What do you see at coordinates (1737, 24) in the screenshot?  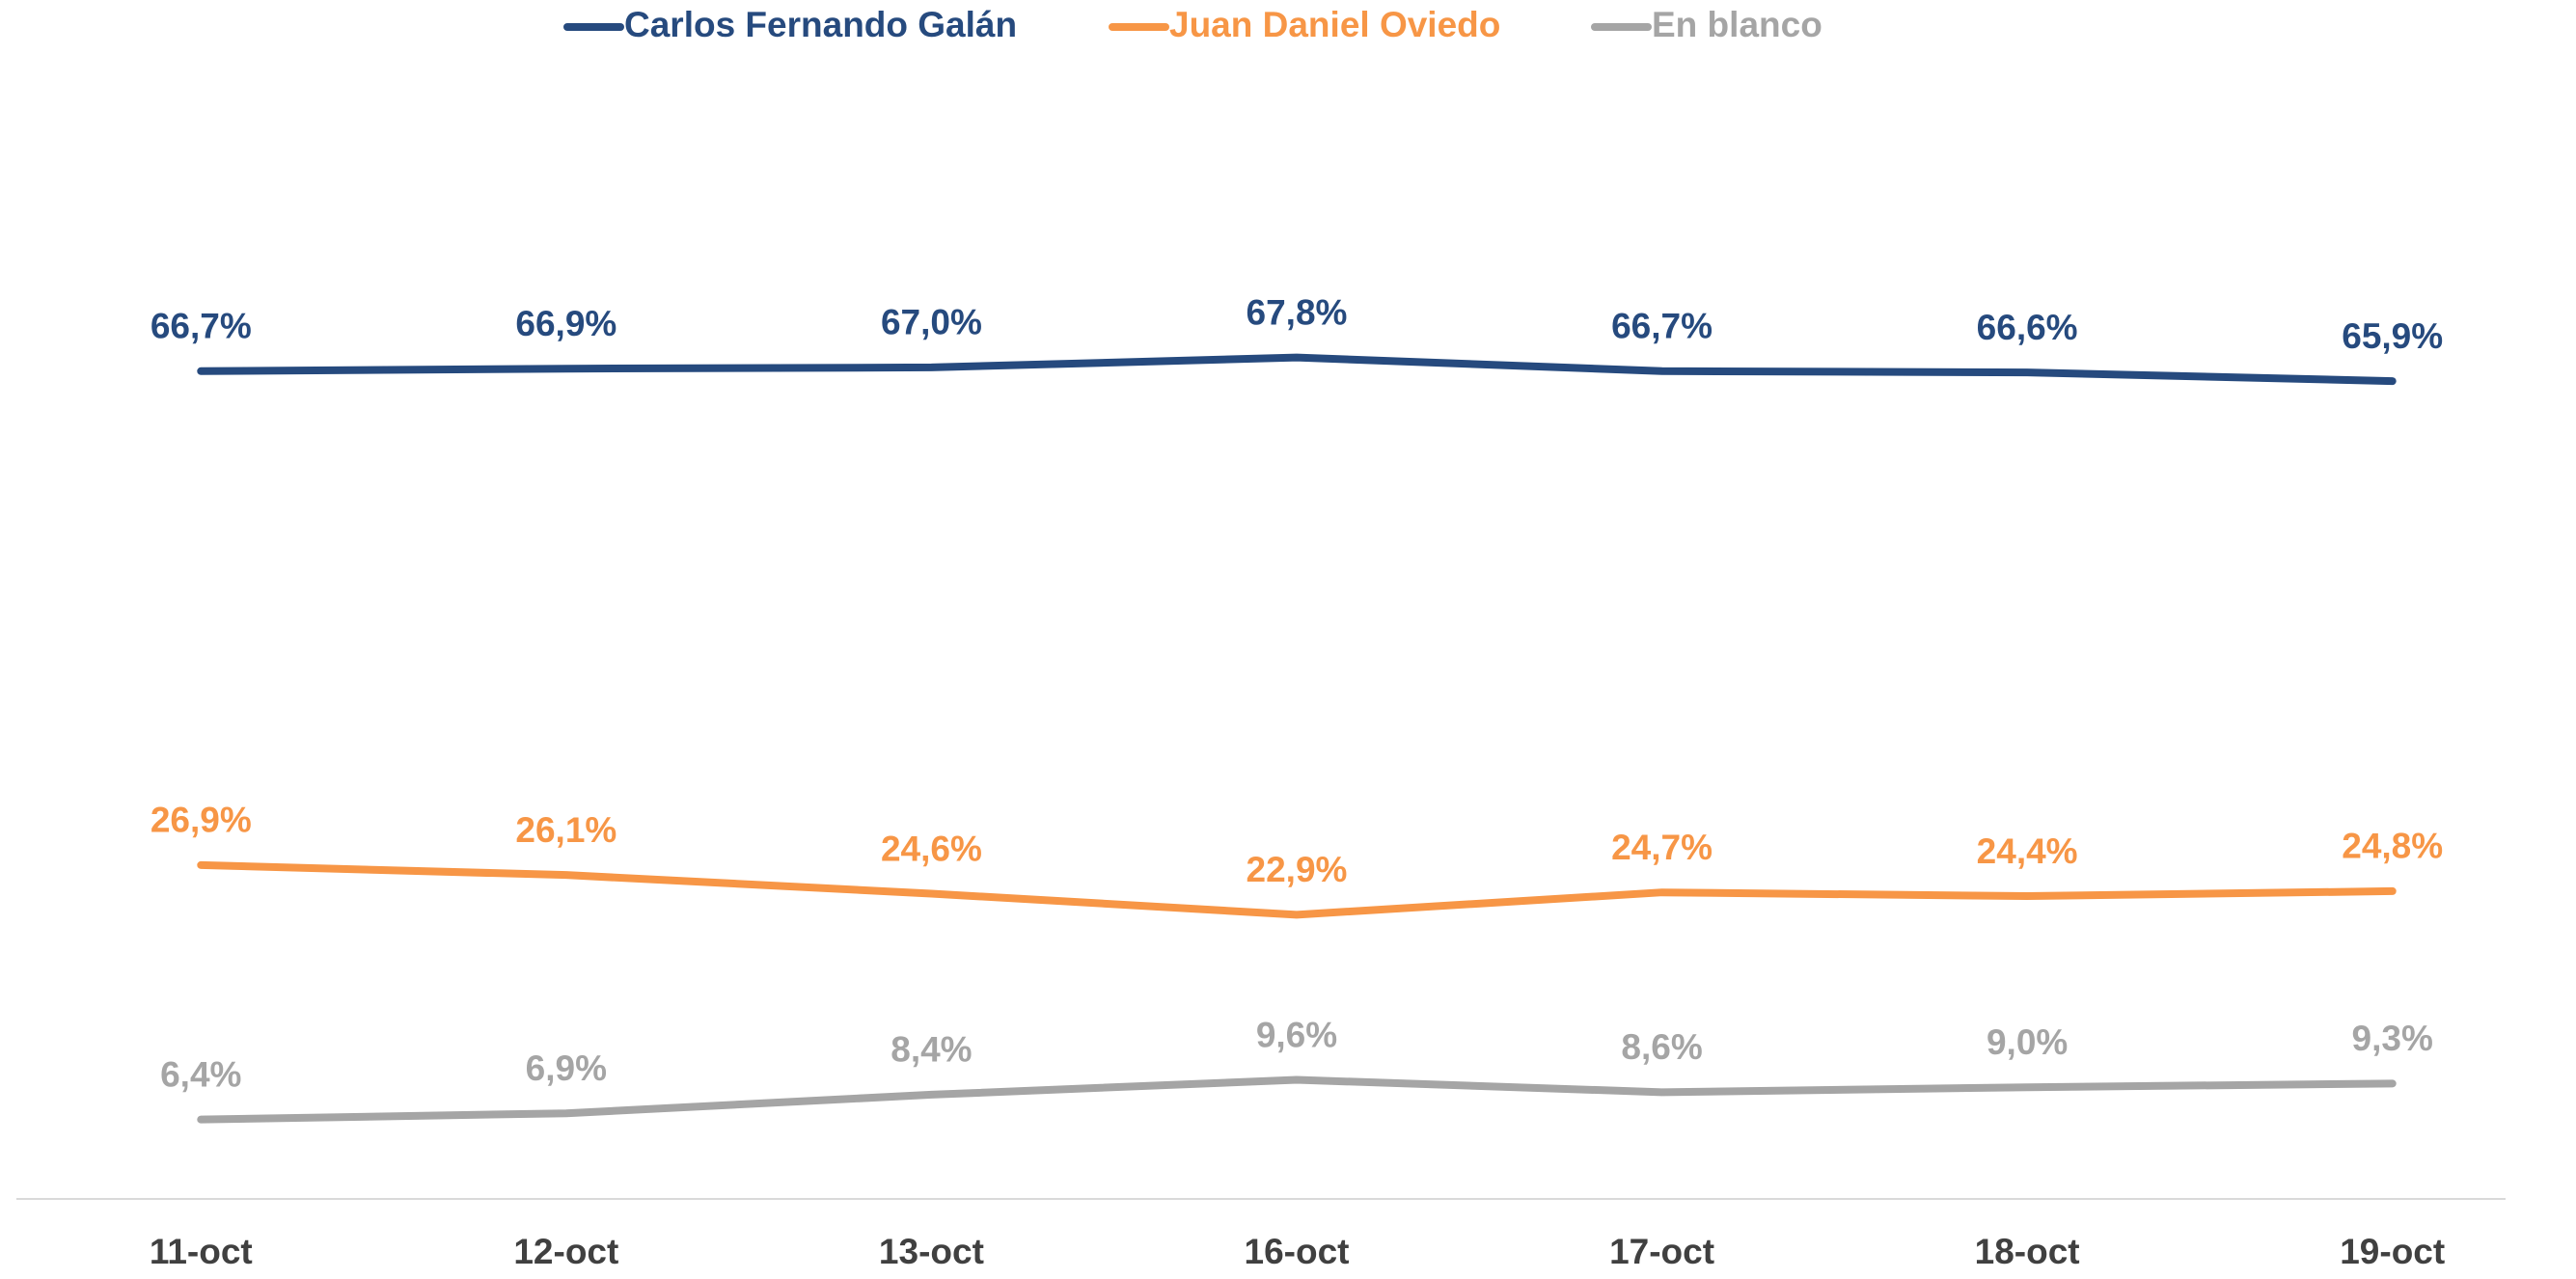 I see `legend-label: En blanco` at bounding box center [1737, 24].